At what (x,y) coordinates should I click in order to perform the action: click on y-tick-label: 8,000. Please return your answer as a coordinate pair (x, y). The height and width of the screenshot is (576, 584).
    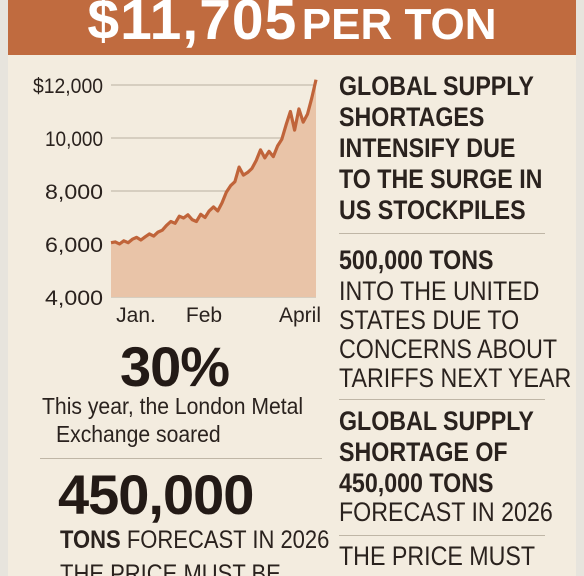
    Looking at the image, I should click on (74, 192).